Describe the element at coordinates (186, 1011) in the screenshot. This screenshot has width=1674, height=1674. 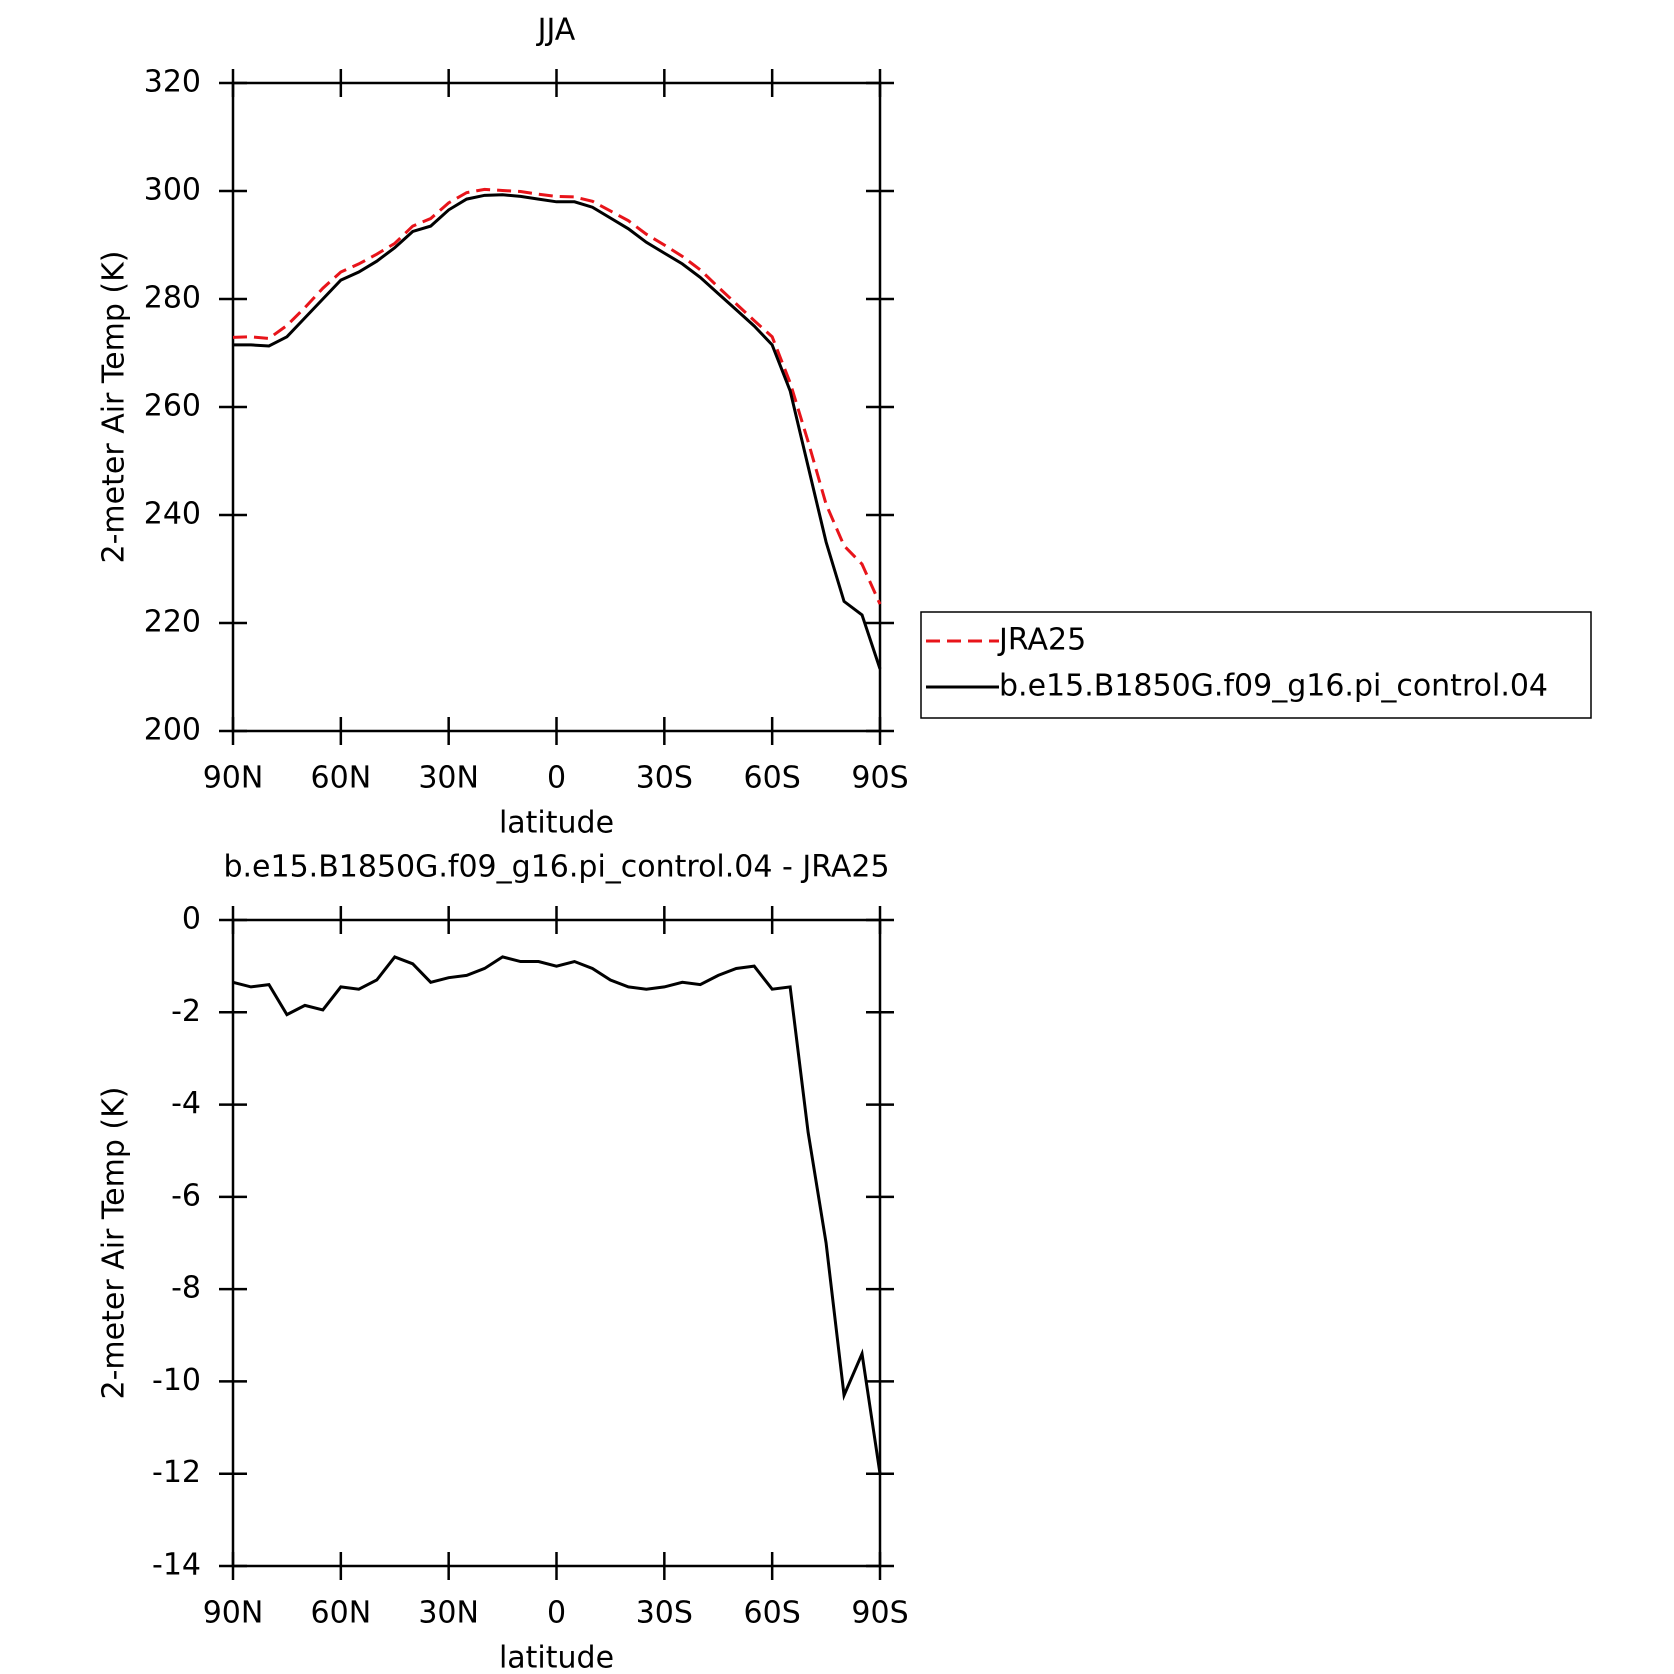
I see `y-tick-label: -2` at that location.